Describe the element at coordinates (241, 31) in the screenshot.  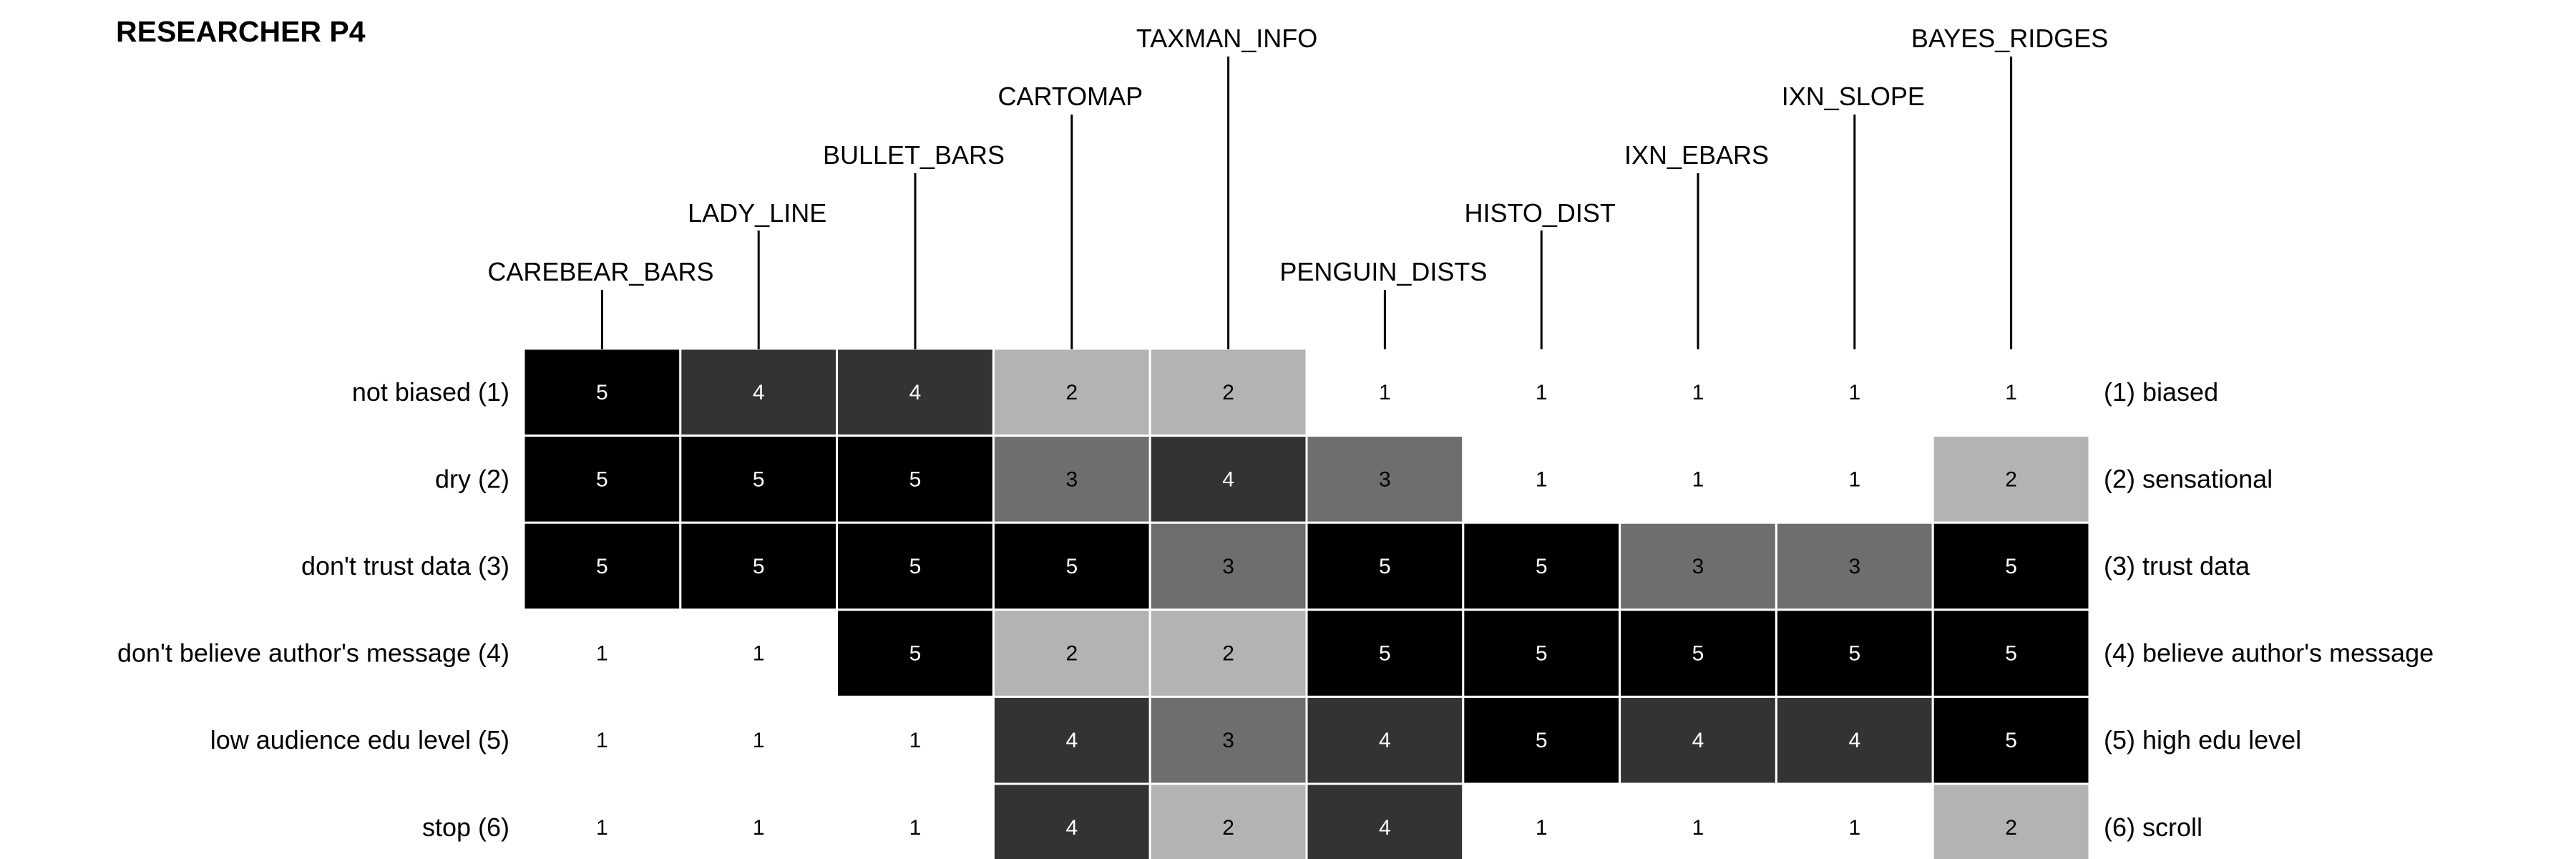
I see `chart-title: RESEARCHER P4` at that location.